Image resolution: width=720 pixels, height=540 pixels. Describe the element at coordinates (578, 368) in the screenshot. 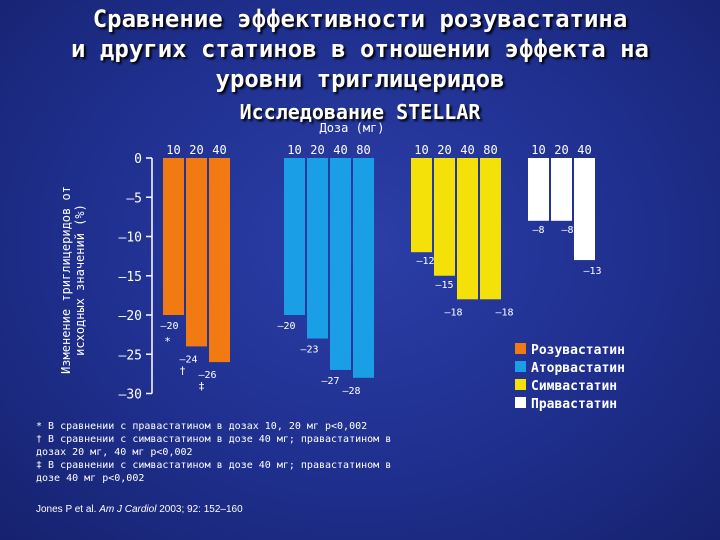

I see `legend-label: Аторвастатин` at that location.